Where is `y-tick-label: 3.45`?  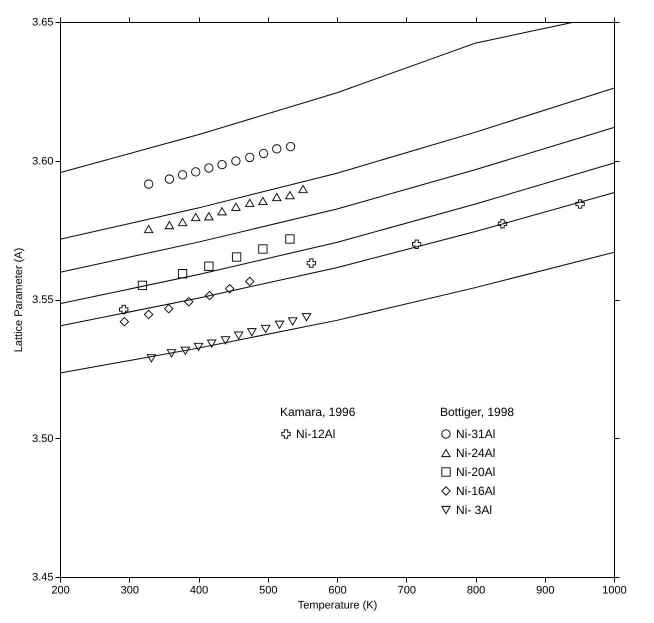
y-tick-label: 3.45 is located at coordinates (43, 578).